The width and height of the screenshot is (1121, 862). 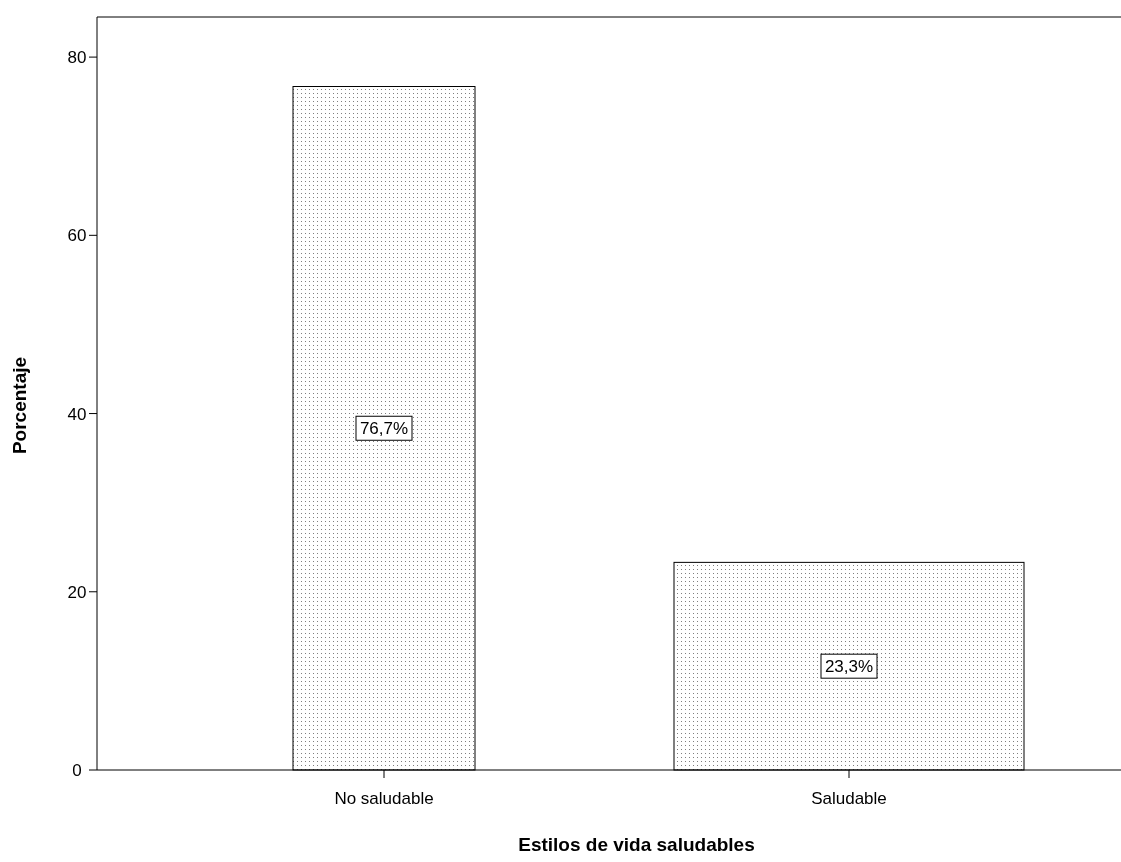 I want to click on y-tick-label: 40, so click(x=77, y=414).